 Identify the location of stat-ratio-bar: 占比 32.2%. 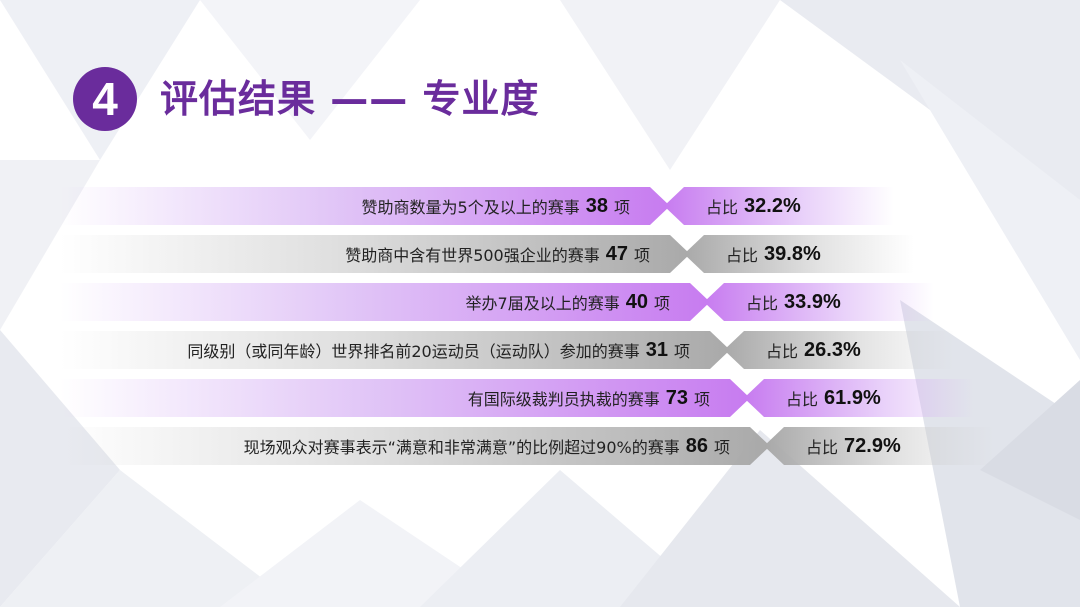
(779, 206).